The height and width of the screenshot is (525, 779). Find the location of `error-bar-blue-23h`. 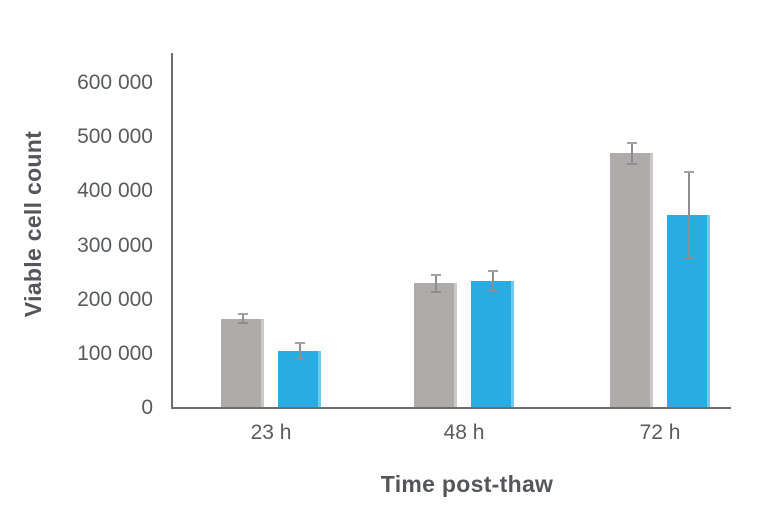

error-bar-blue-23h is located at coordinates (299, 351).